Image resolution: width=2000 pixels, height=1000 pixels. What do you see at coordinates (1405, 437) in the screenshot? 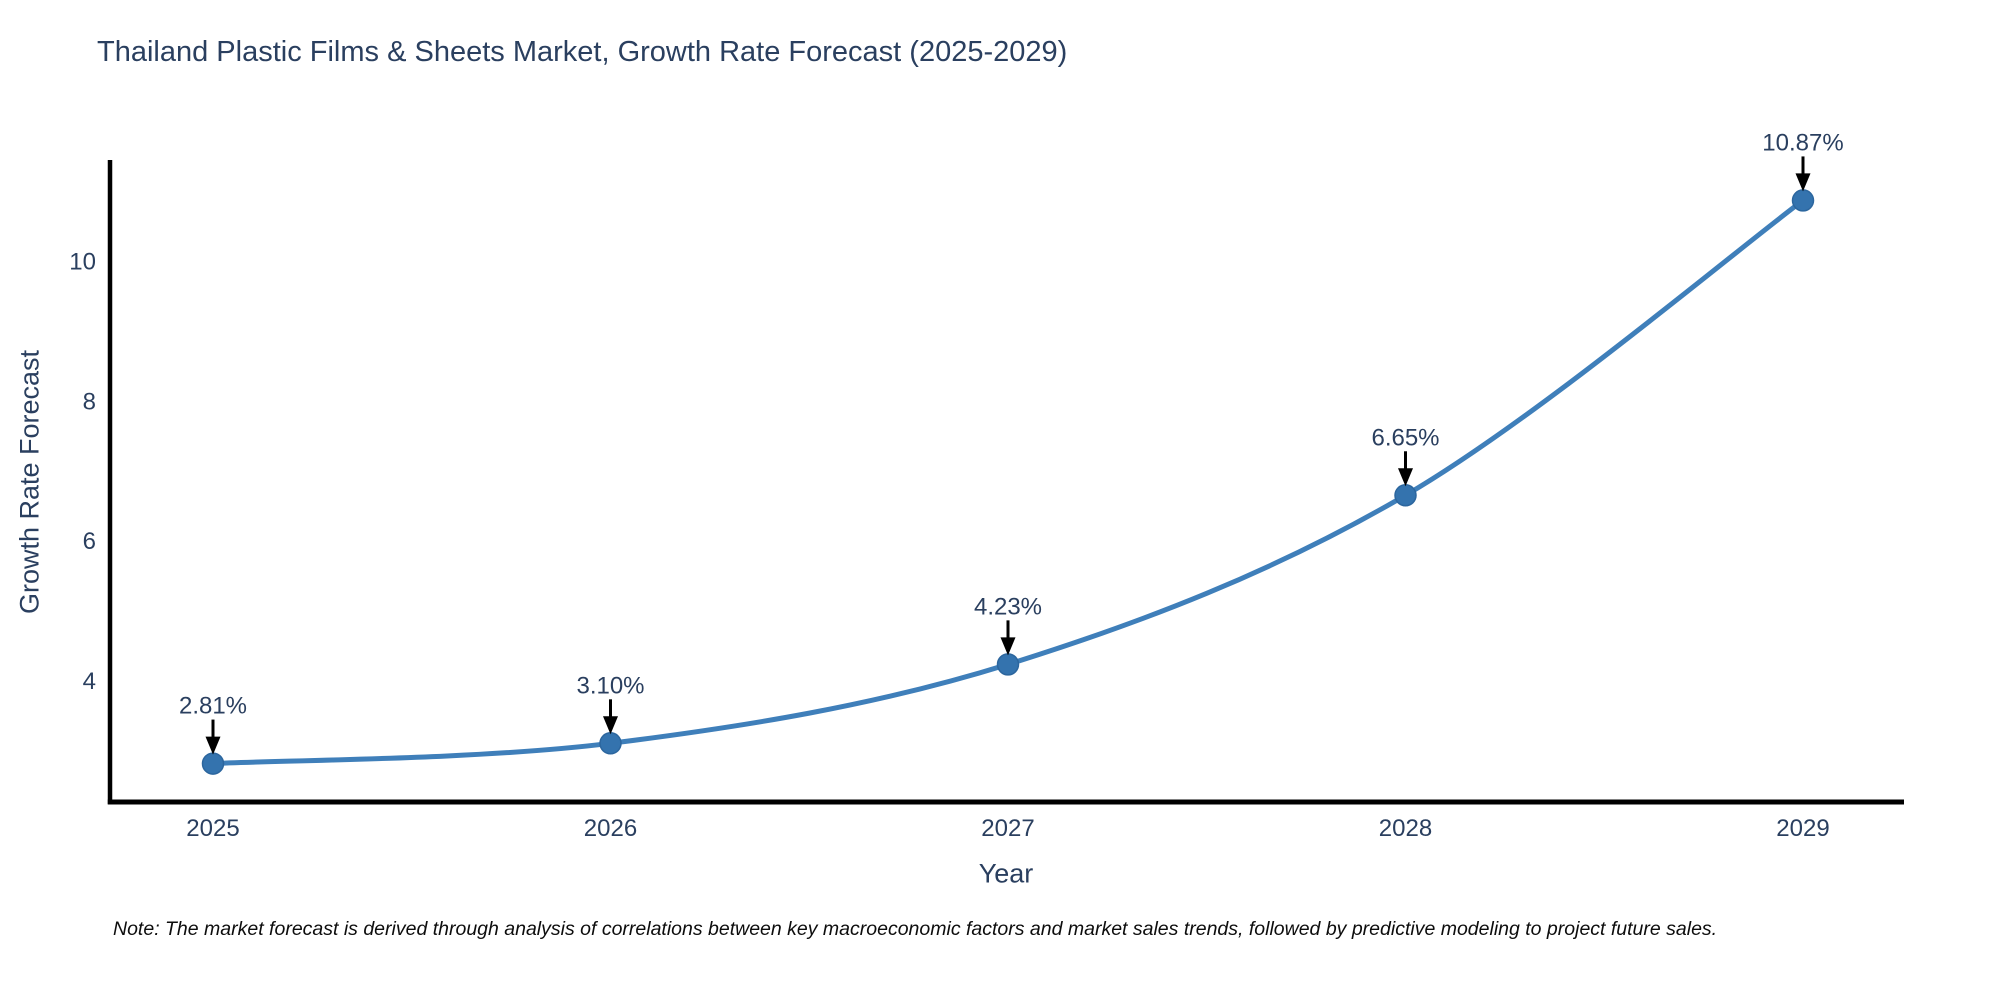
I see `point-annotation-label: 6.65%` at bounding box center [1405, 437].